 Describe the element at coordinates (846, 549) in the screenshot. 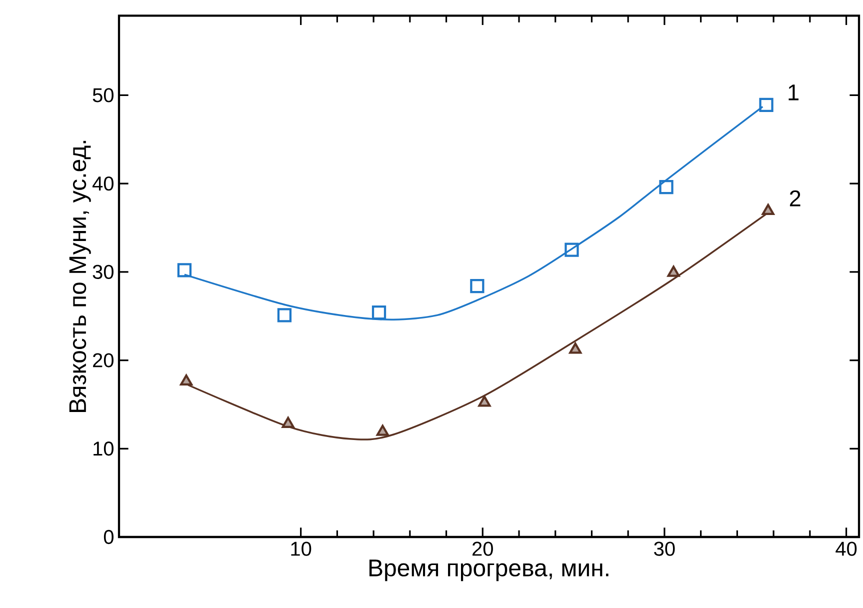

I see `x-tick-label: 40` at that location.